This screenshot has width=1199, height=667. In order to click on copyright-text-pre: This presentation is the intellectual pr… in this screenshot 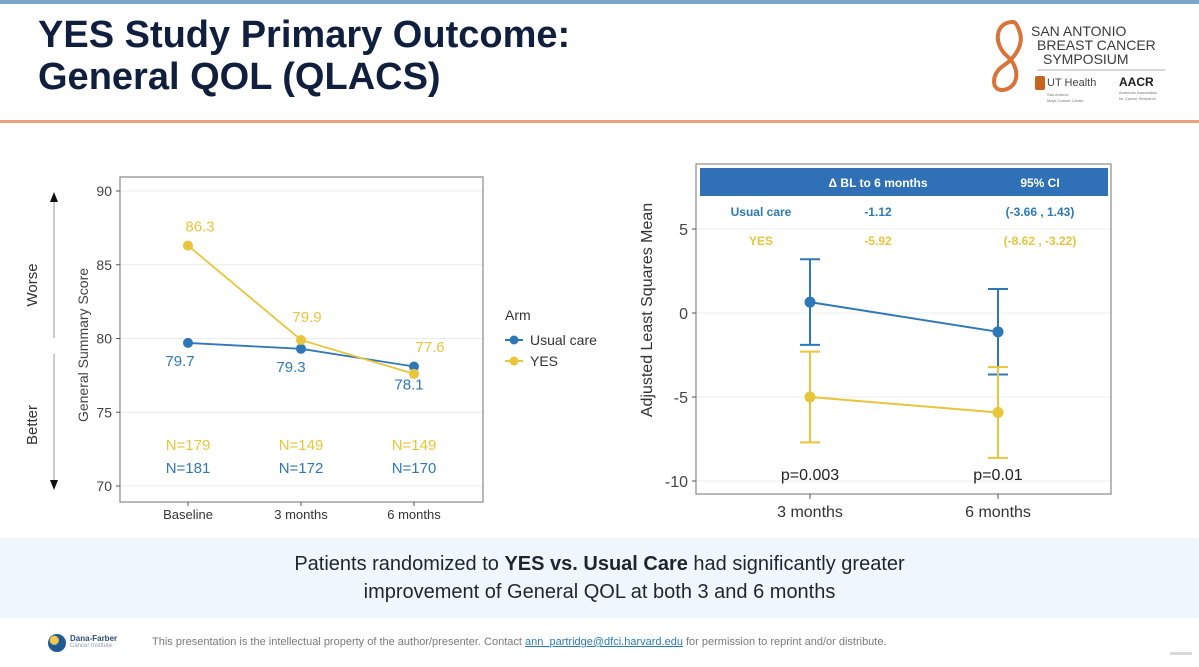, I will do `click(338, 642)`.